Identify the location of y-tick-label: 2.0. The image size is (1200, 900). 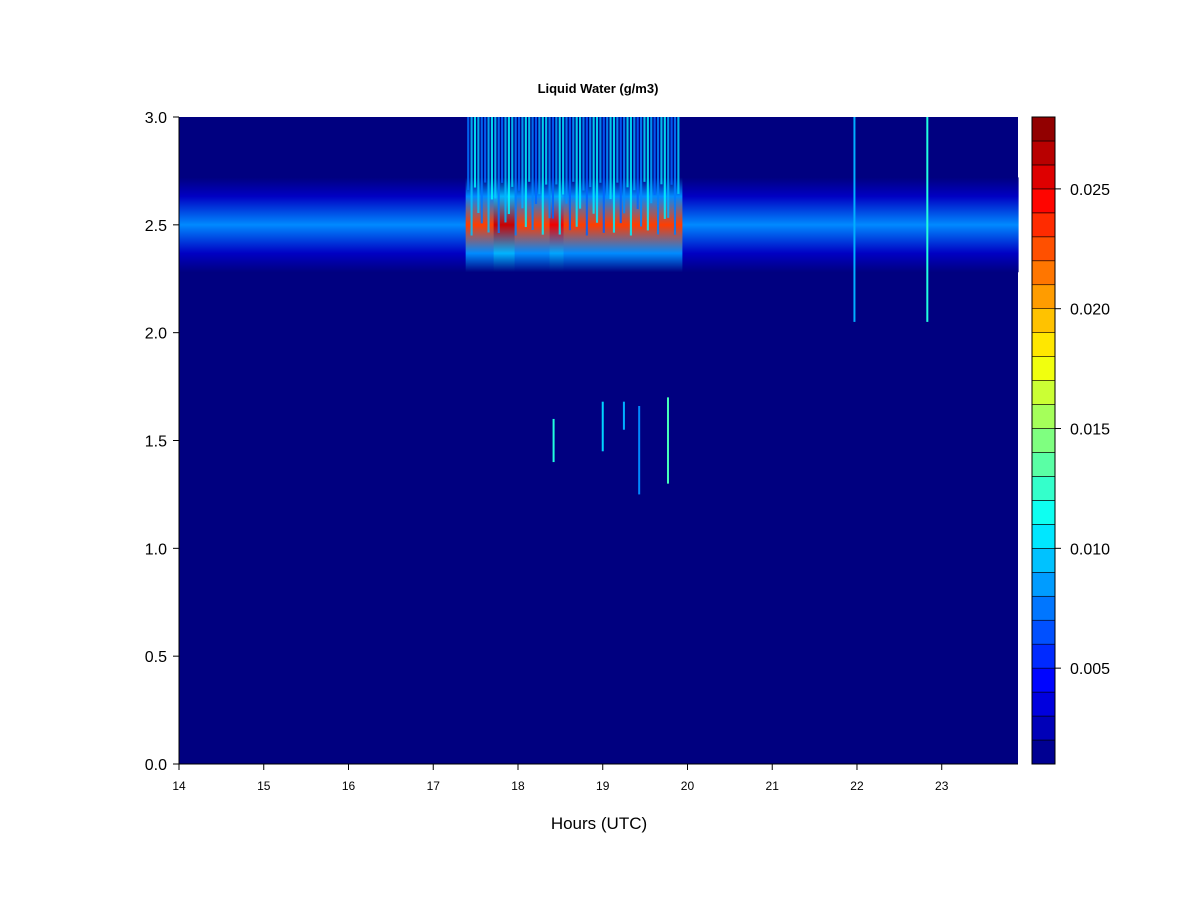
(156, 334).